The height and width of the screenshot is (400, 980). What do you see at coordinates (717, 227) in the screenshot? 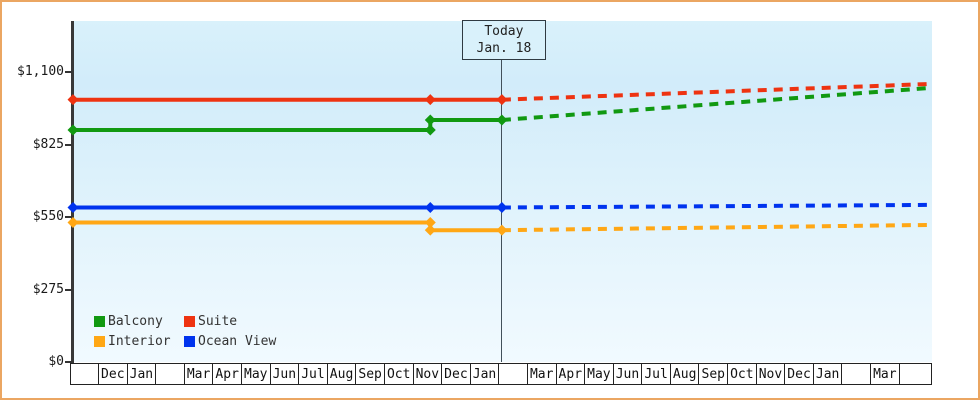
I see `interior-forecast-line` at bounding box center [717, 227].